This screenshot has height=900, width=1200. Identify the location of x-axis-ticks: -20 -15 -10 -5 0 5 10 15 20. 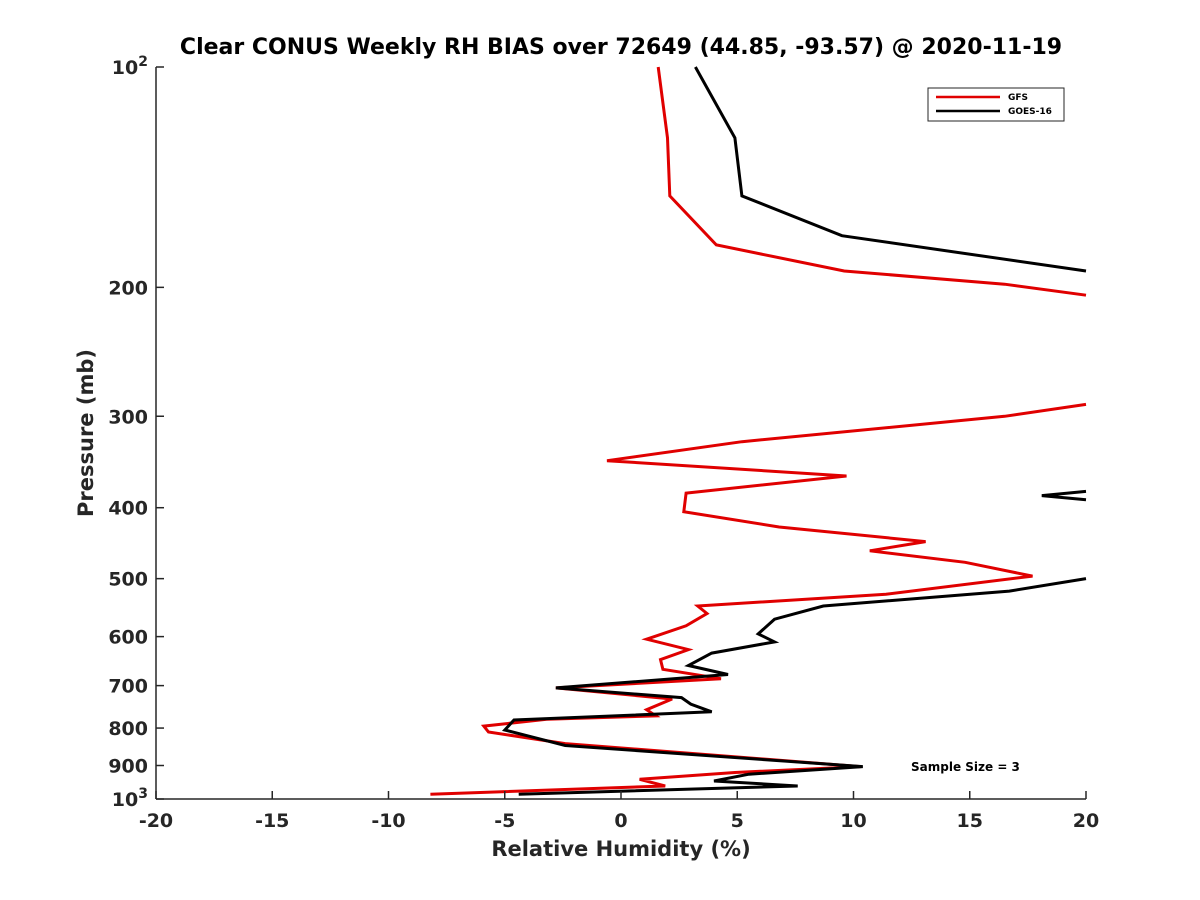
(619, 811).